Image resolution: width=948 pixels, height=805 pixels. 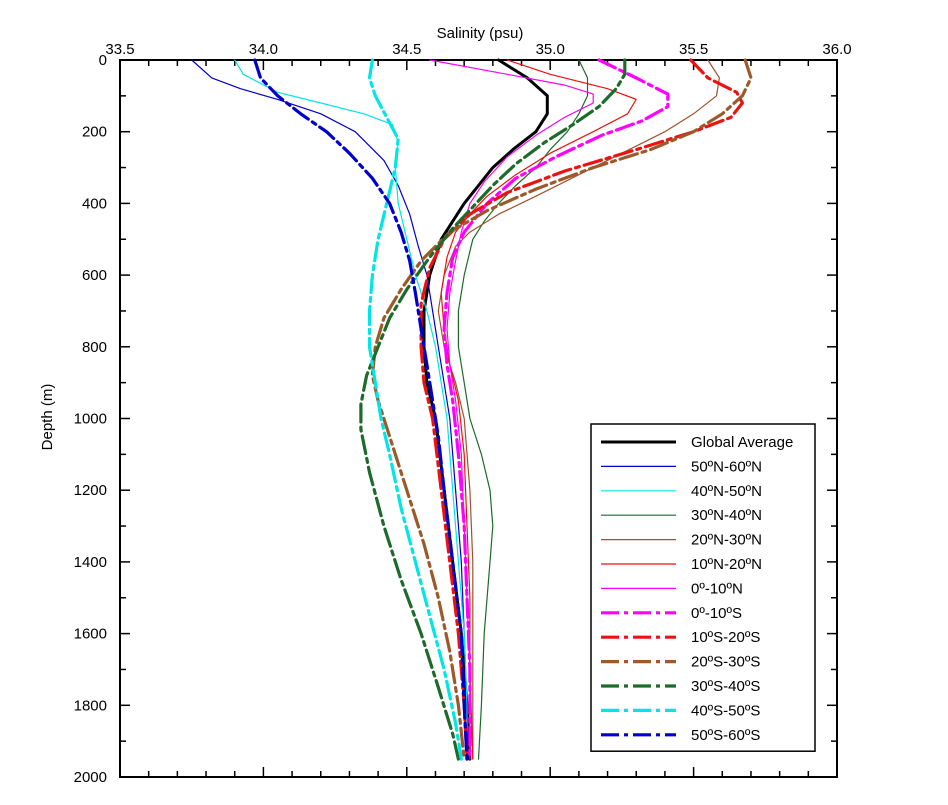 I want to click on y-tick-label: 2000, so click(x=90, y=777).